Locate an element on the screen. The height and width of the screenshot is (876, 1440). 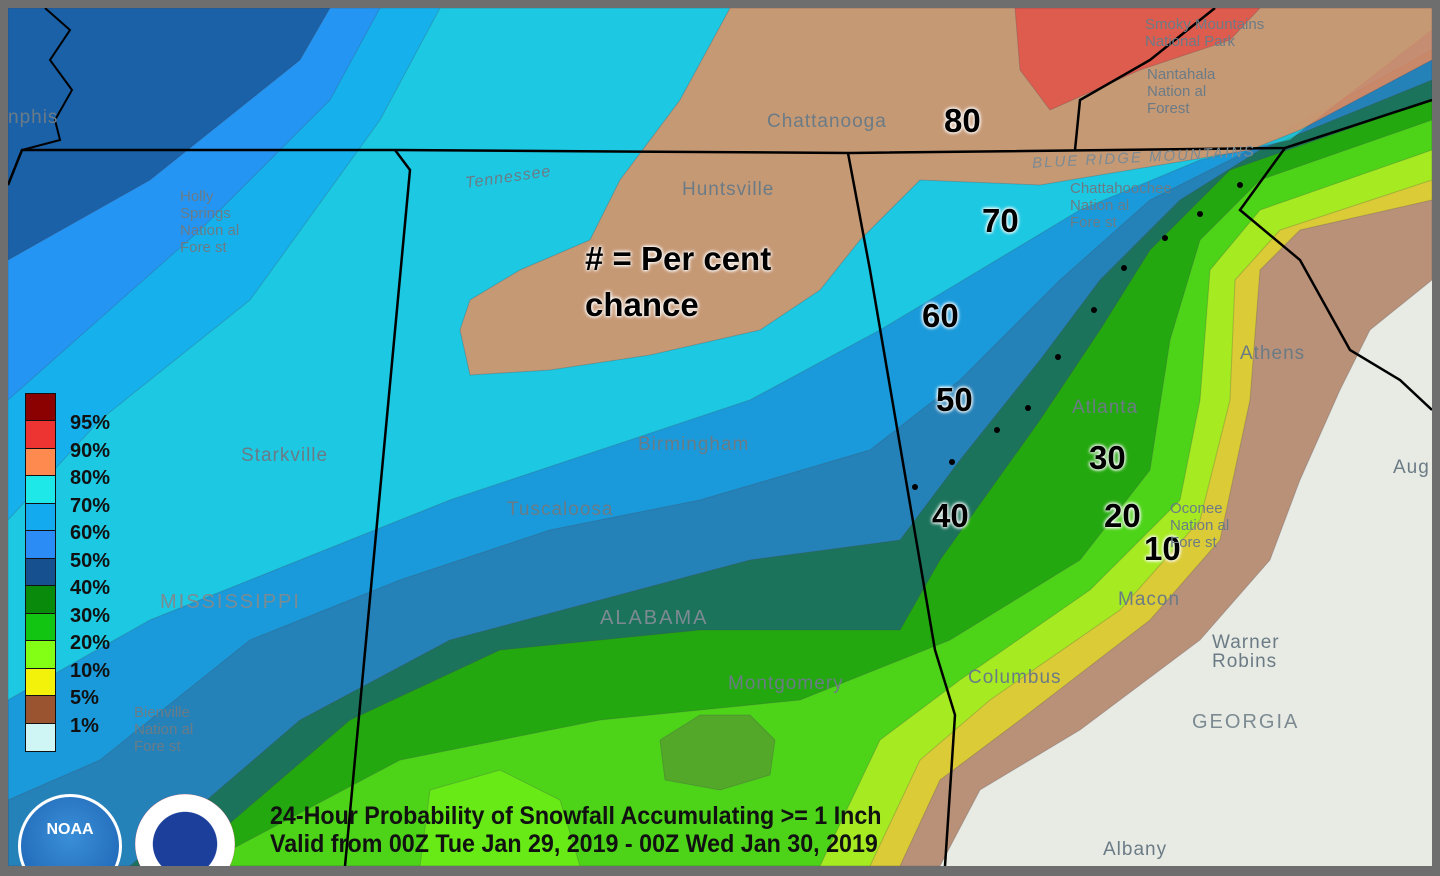
place-label: Tuscaloosa is located at coordinates (560, 509).